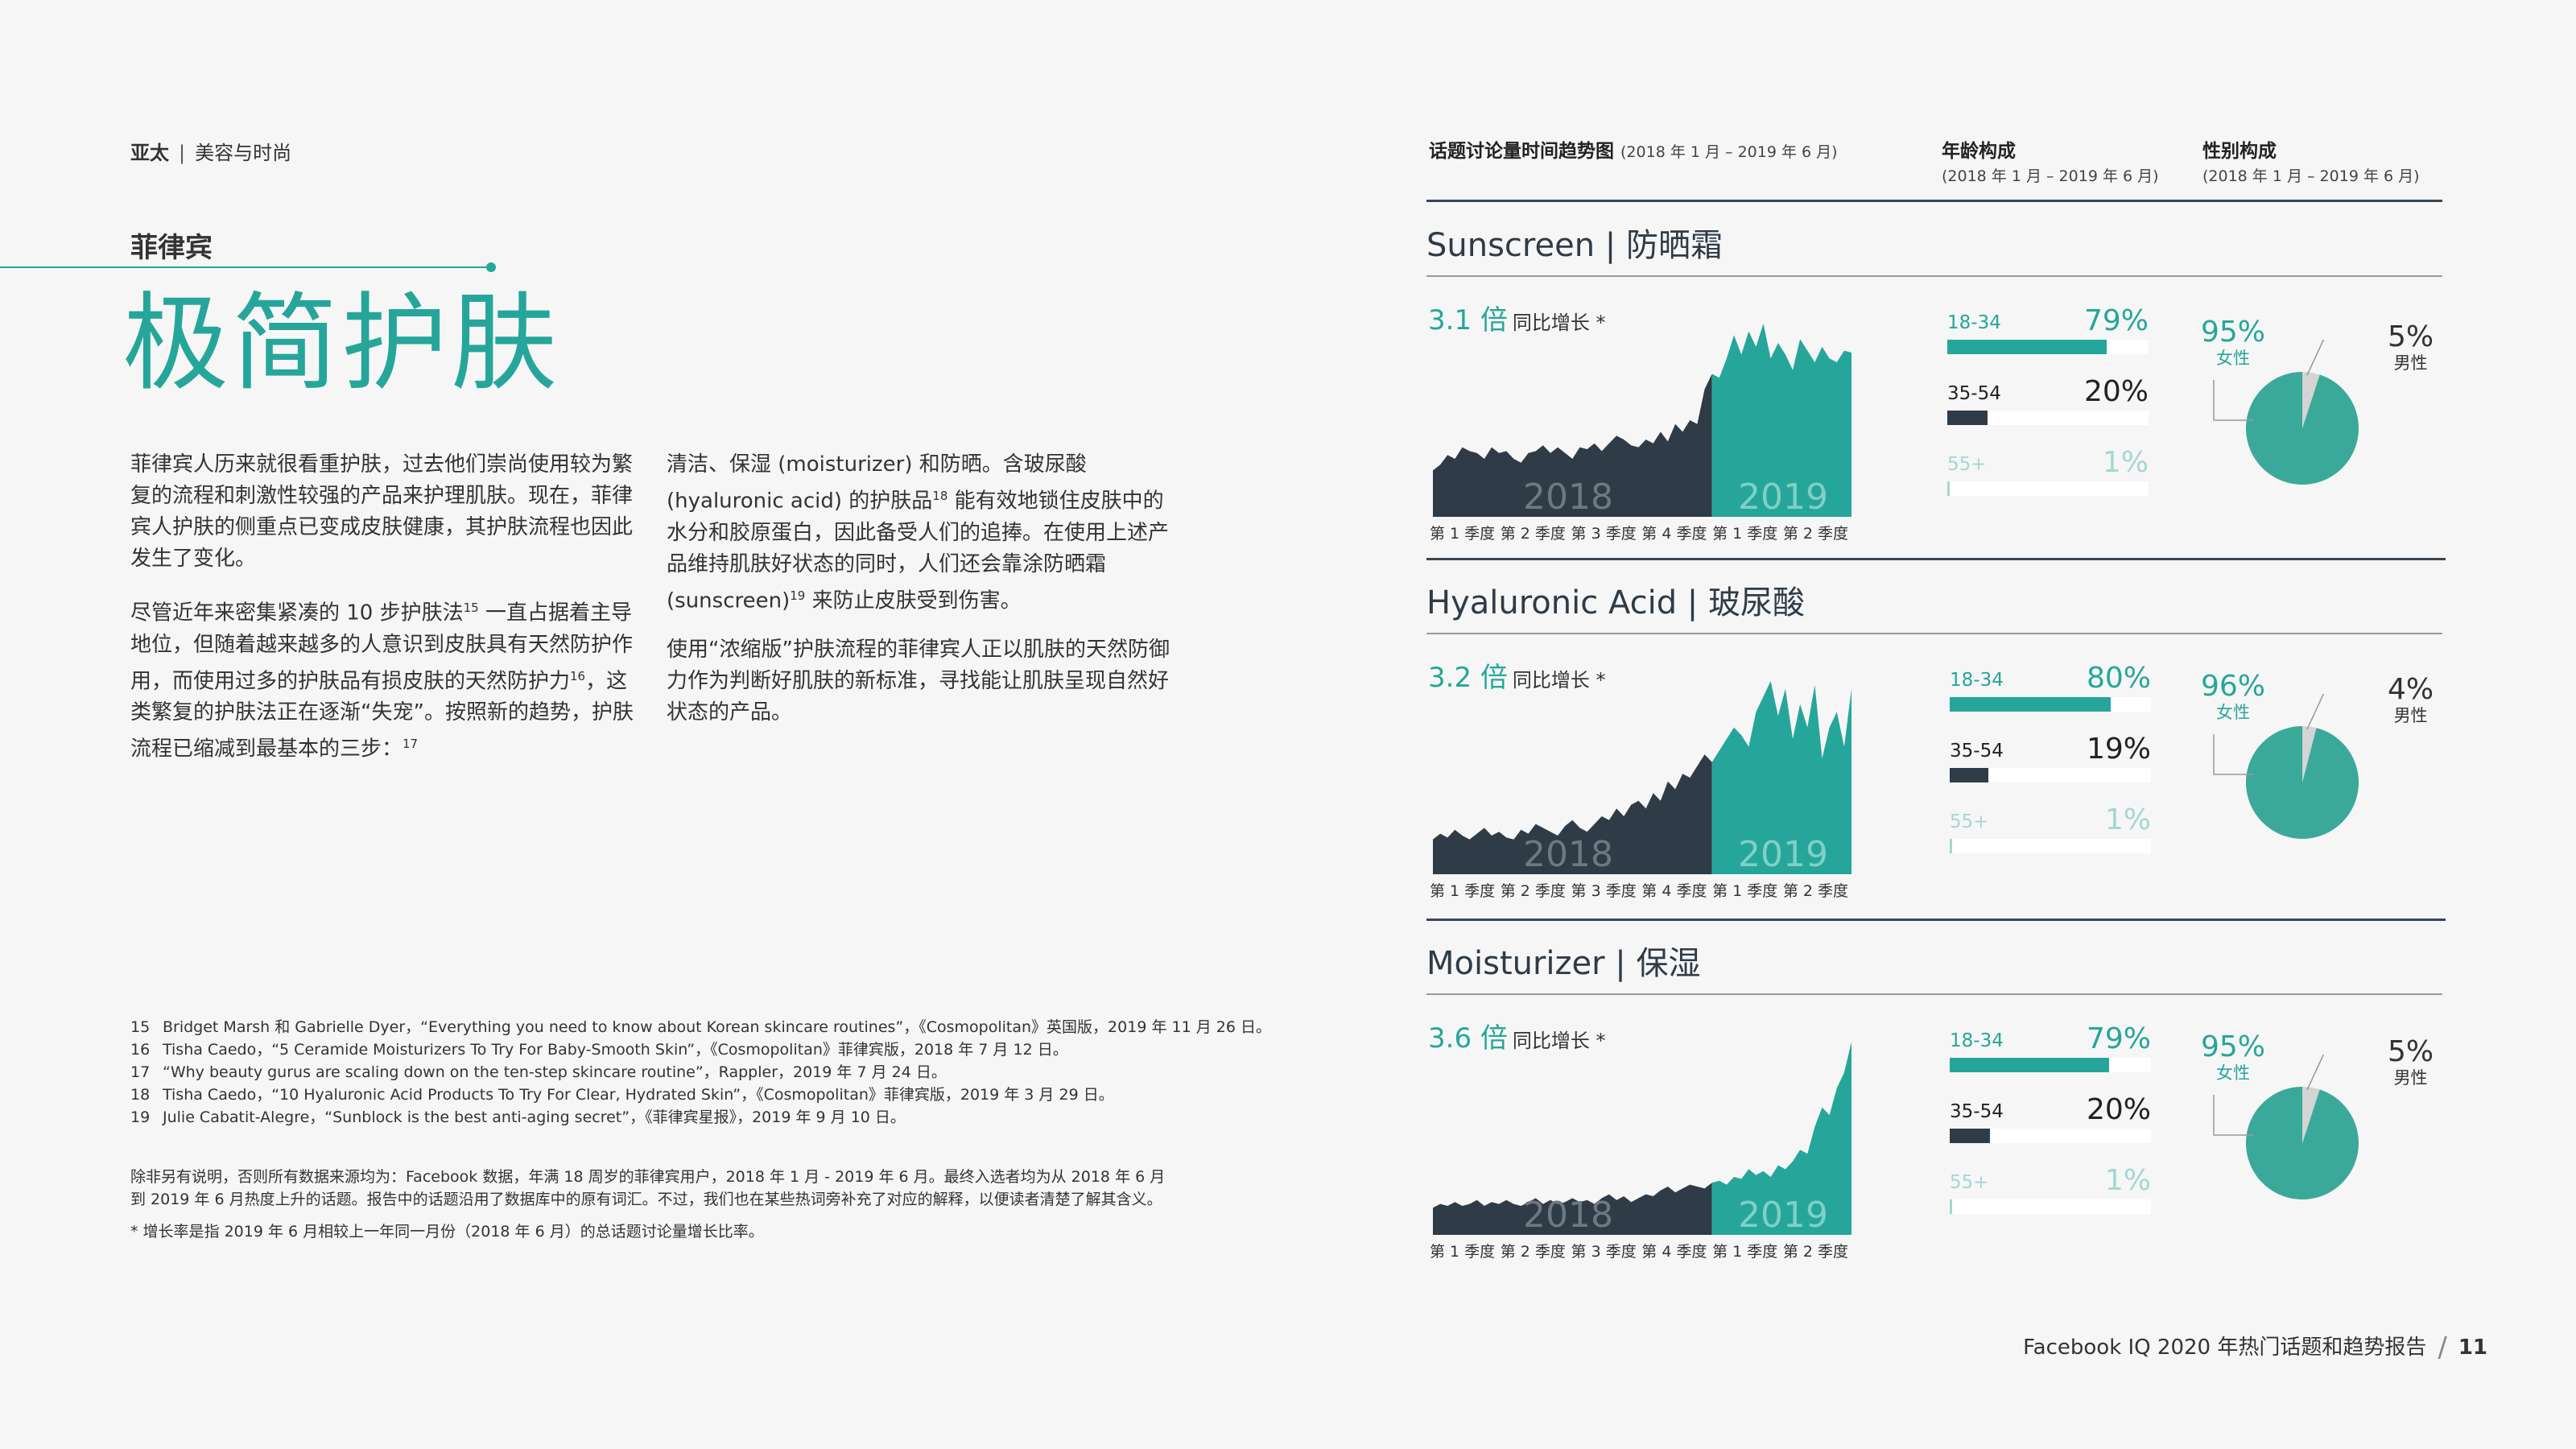 The width and height of the screenshot is (2576, 1449). I want to click on footer-slash: /, so click(2442, 1347).